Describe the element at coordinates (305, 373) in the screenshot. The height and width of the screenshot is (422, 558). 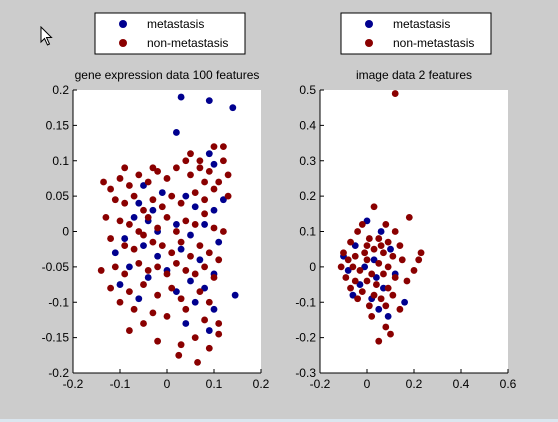
I see `y-tick-label: -0.3` at that location.